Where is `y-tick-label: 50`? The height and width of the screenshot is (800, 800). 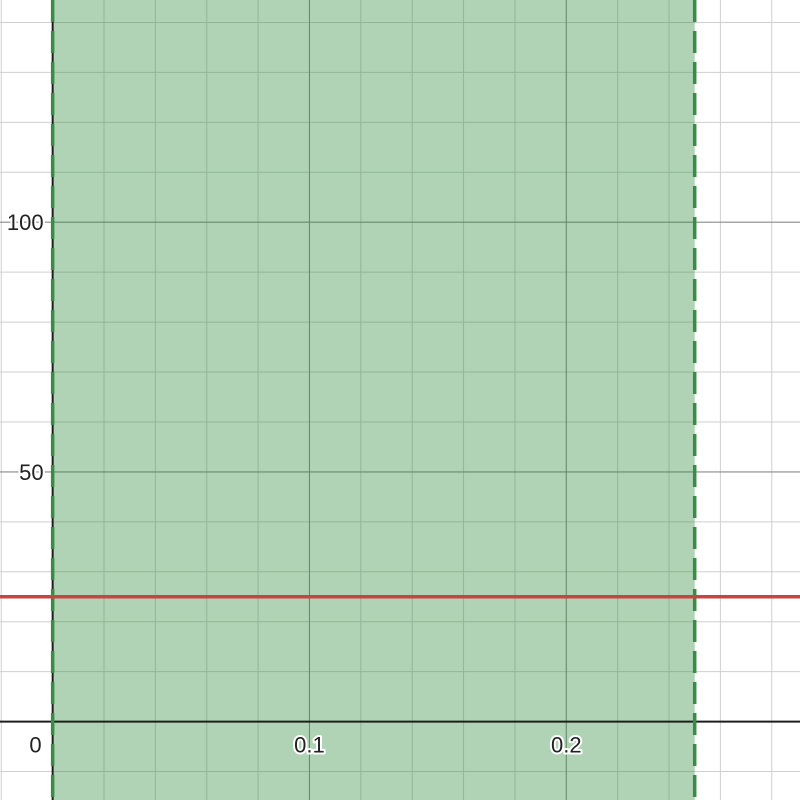
y-tick-label: 50 is located at coordinates (31, 472).